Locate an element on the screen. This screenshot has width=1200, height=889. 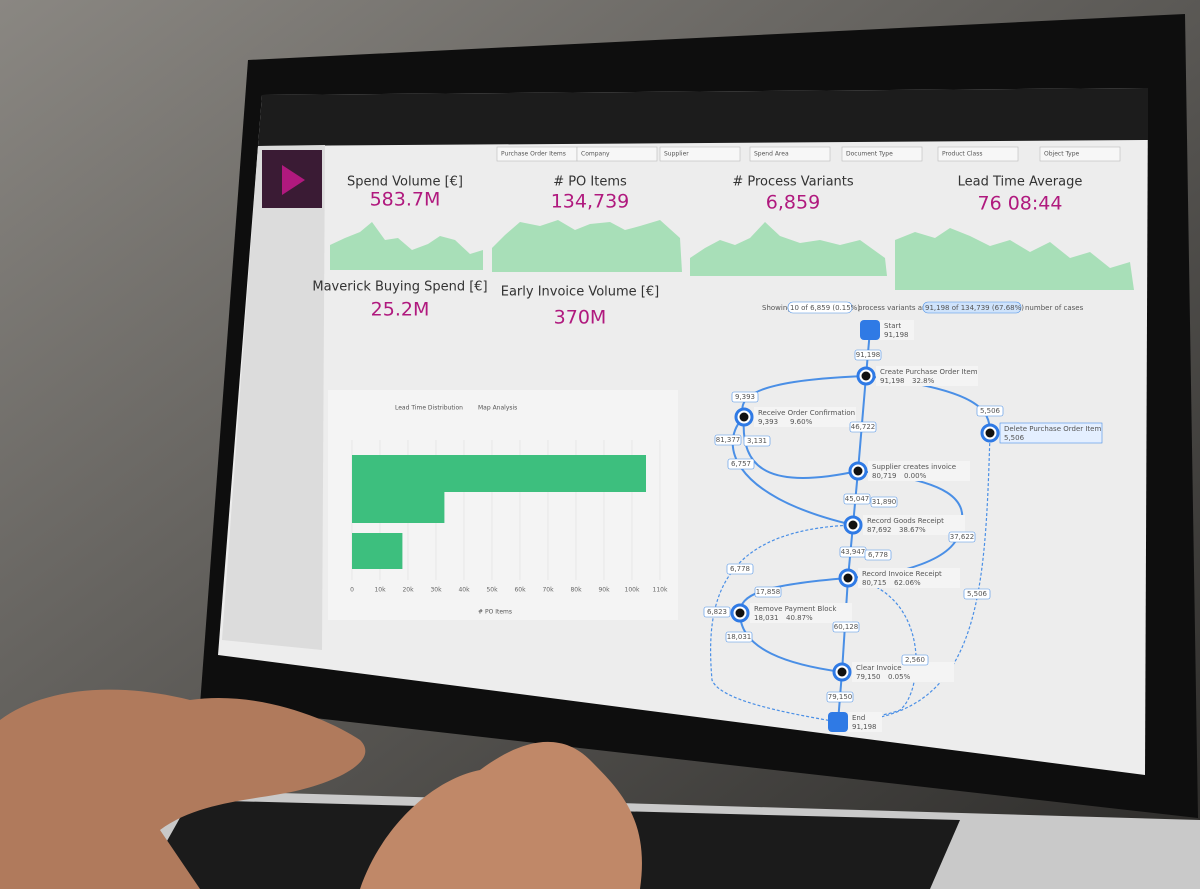
x-tick-label: 20k is located at coordinates (408, 590).